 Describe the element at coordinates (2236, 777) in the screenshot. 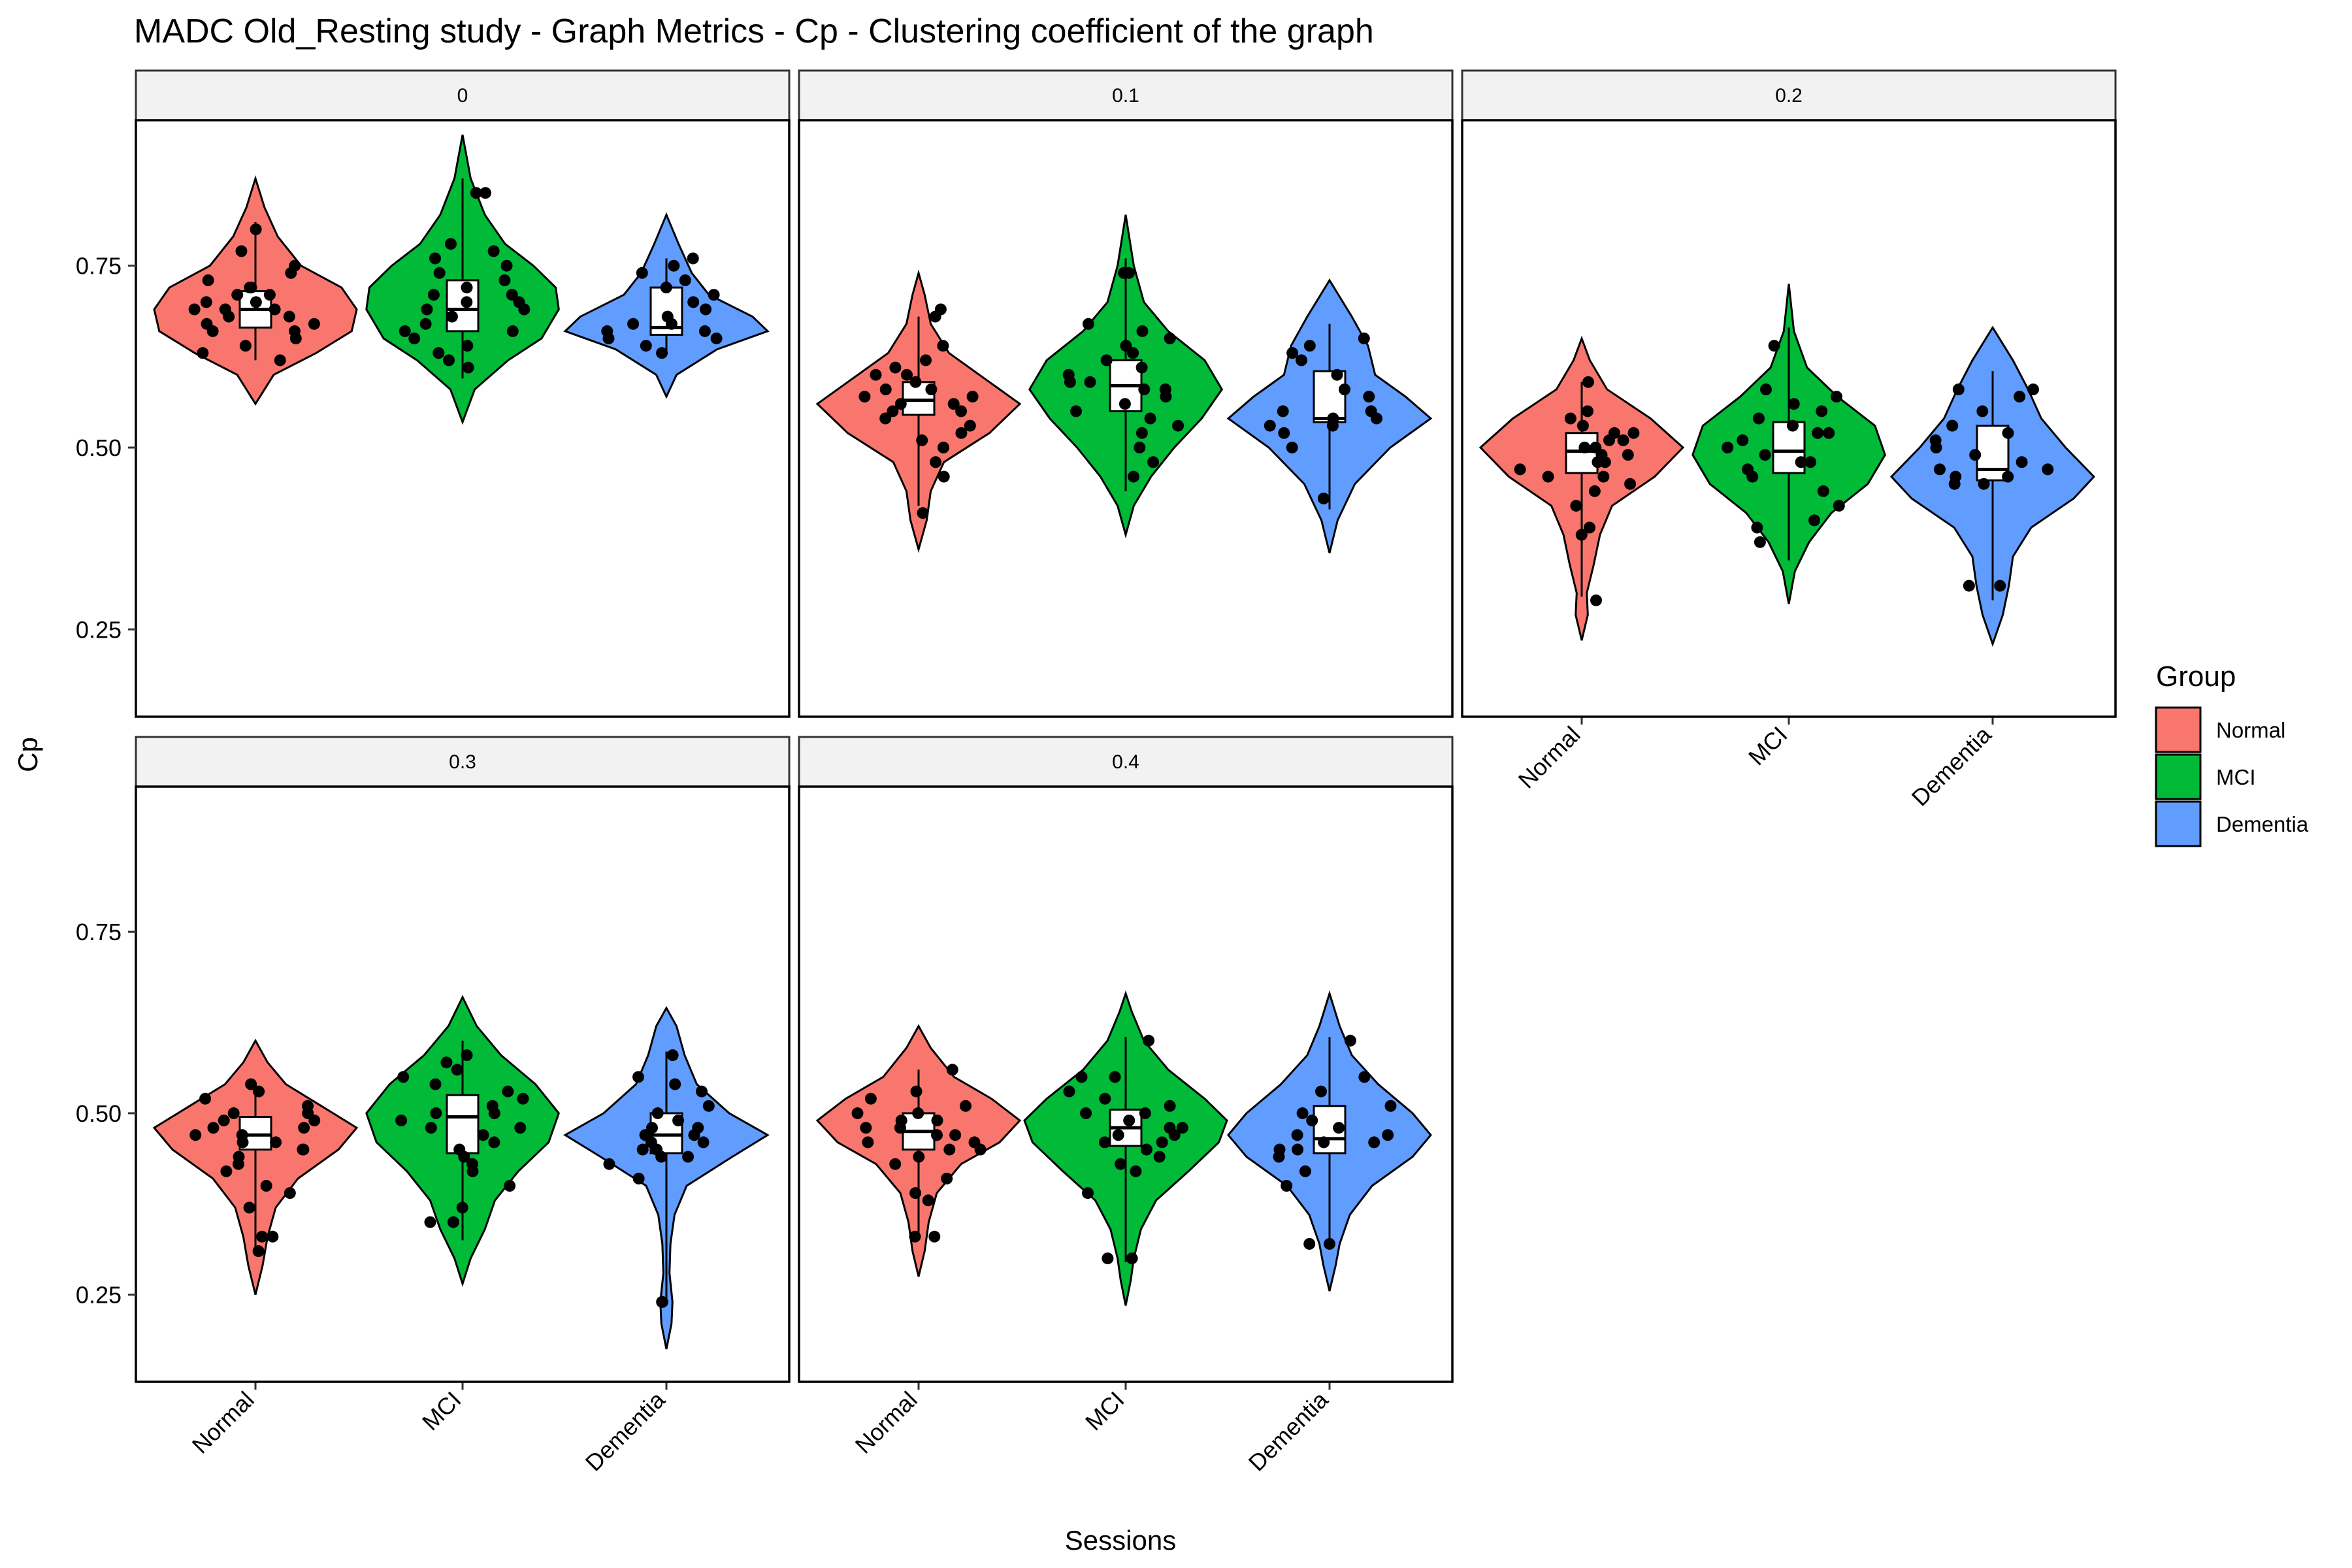

I see `legend-label: MCI` at that location.